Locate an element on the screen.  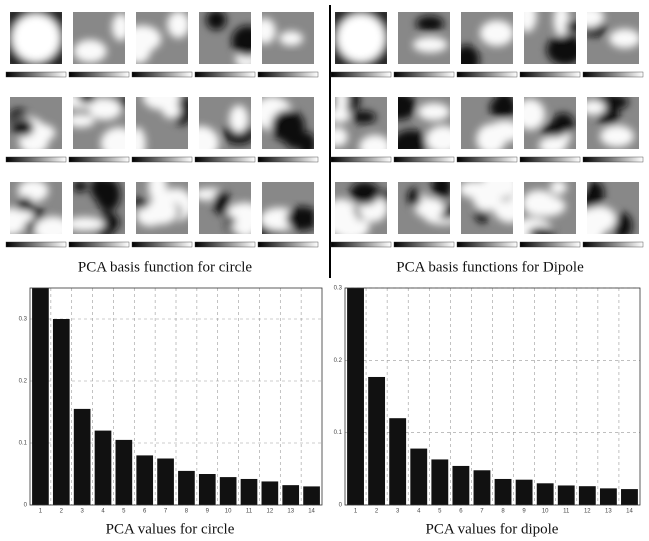
y-tick-label: 0.2 is located at coordinates (23, 382).